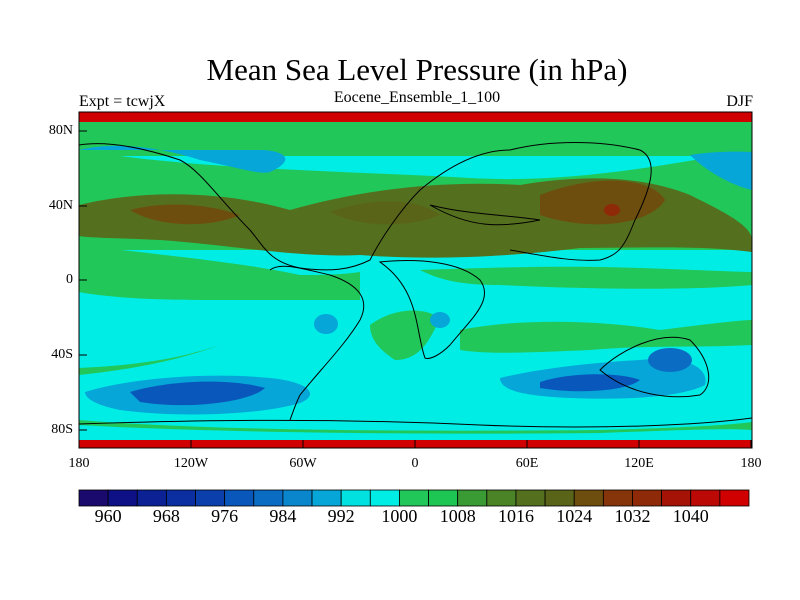  What do you see at coordinates (751, 463) in the screenshot?
I see `lon-label-180e: 180` at bounding box center [751, 463].